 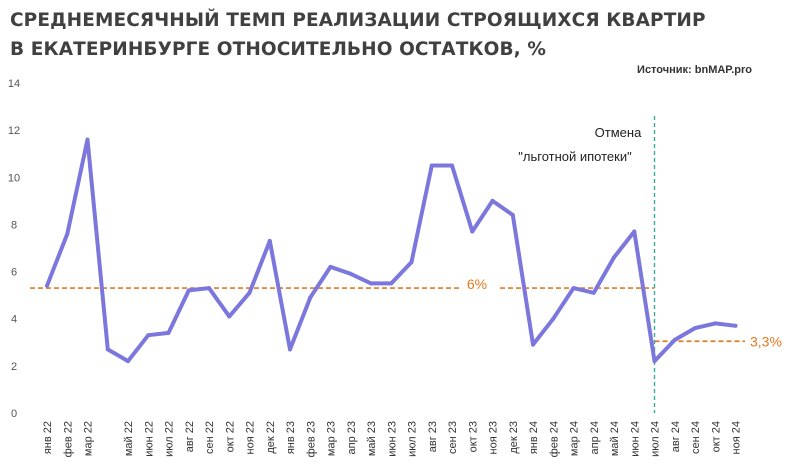 I want to click on x-tick-label: ноя 22, so click(x=251, y=437).